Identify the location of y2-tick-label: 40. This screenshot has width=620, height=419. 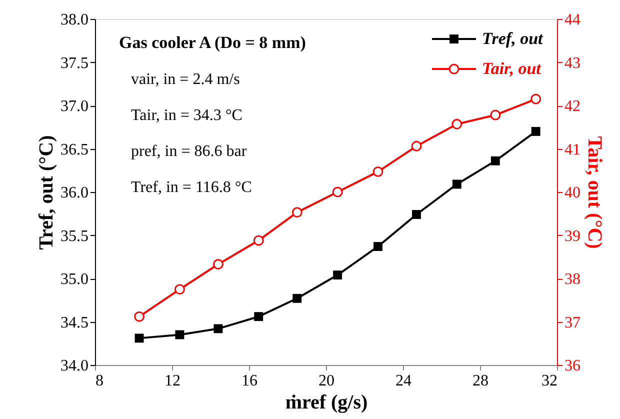
(572, 193).